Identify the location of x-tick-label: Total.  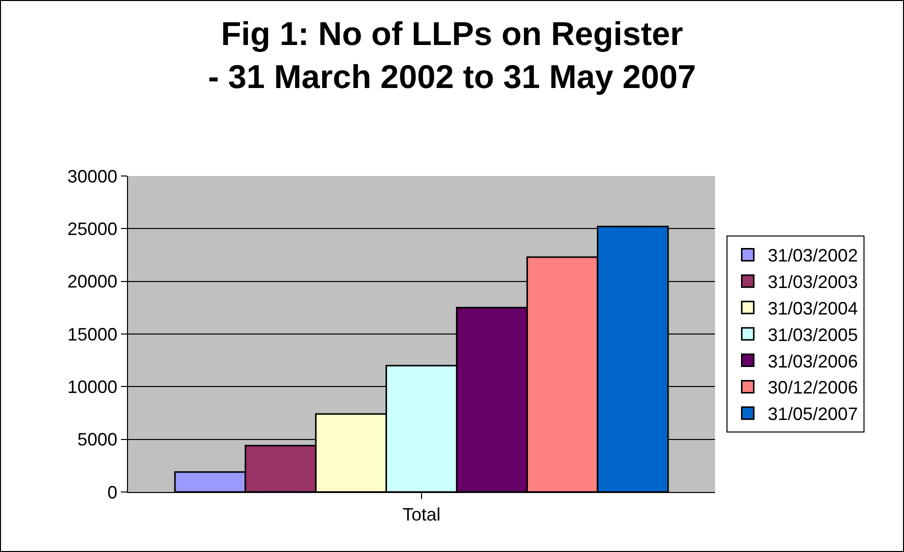
(421, 514).